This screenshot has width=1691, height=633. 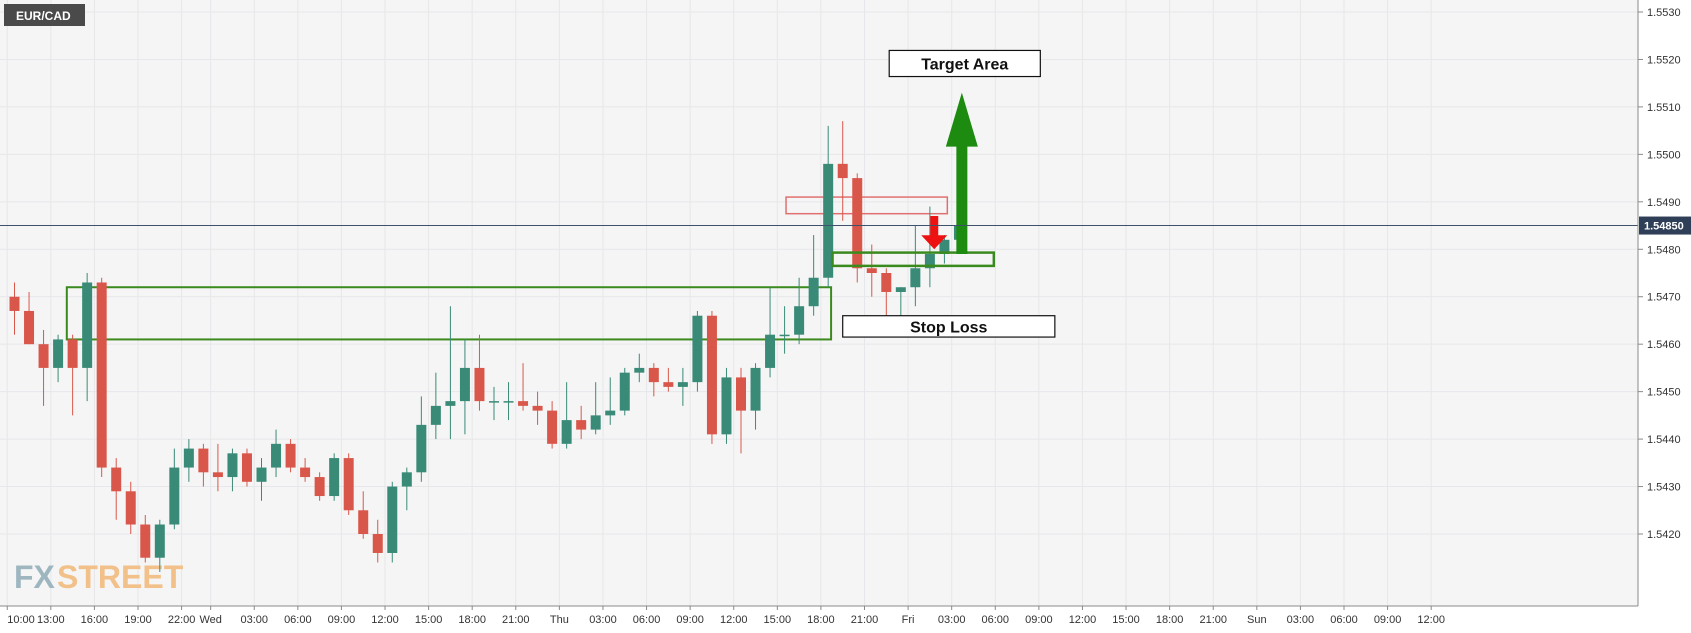 What do you see at coordinates (507, 268) in the screenshot?
I see `zone-layer` at bounding box center [507, 268].